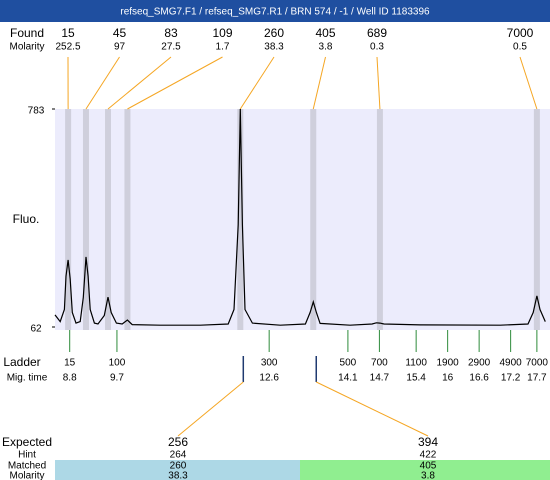  Describe the element at coordinates (428, 442) in the screenshot. I see `cell-expected: 394` at that location.